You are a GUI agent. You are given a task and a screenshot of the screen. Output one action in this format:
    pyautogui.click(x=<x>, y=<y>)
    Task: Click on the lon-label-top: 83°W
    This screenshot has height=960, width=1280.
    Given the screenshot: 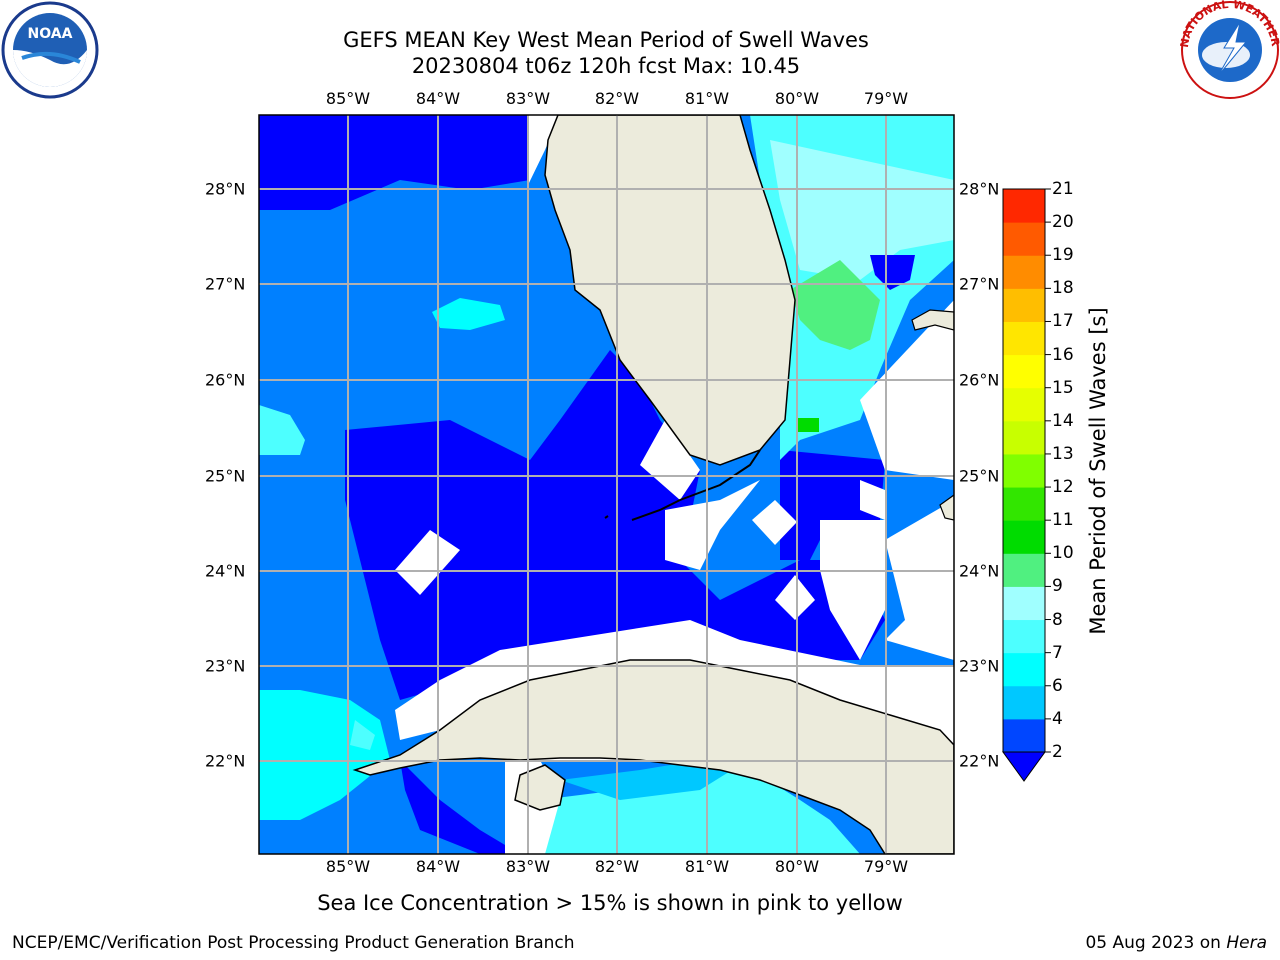 What is the action you would take?
    pyautogui.click(x=528, y=98)
    